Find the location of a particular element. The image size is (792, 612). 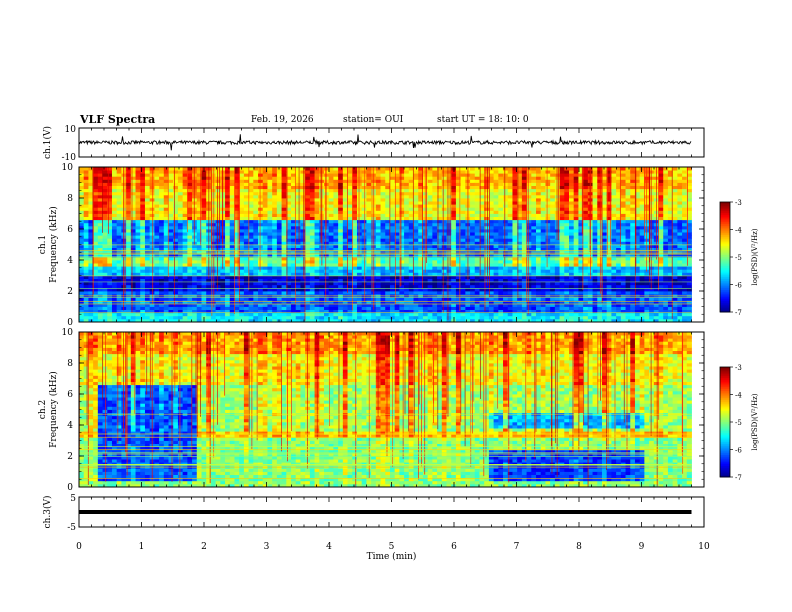

xtick-label: 2 is located at coordinates (204, 547).